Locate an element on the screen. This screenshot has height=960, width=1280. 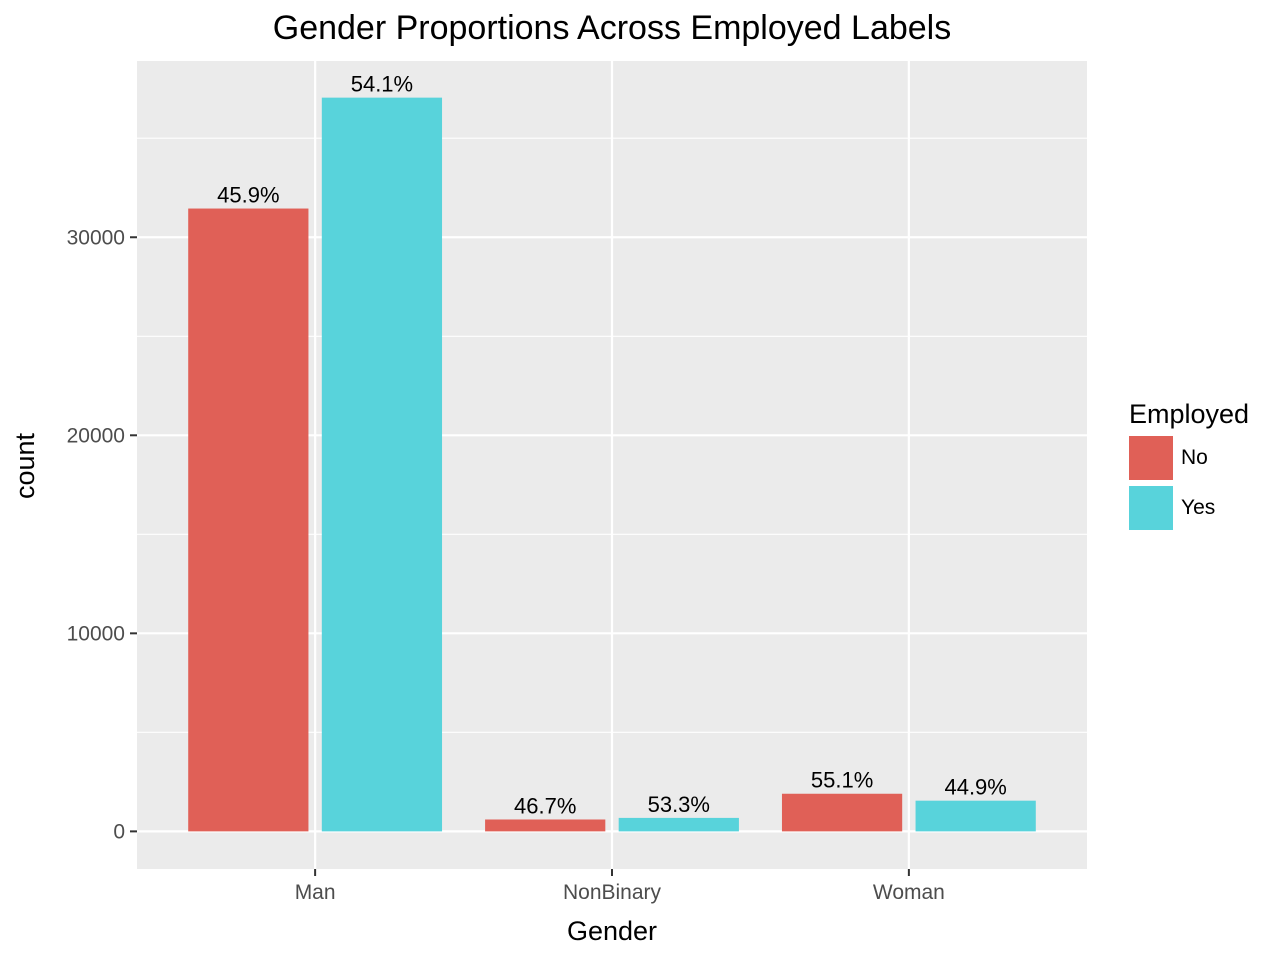
y-tick-label: 0 is located at coordinates (119, 831).